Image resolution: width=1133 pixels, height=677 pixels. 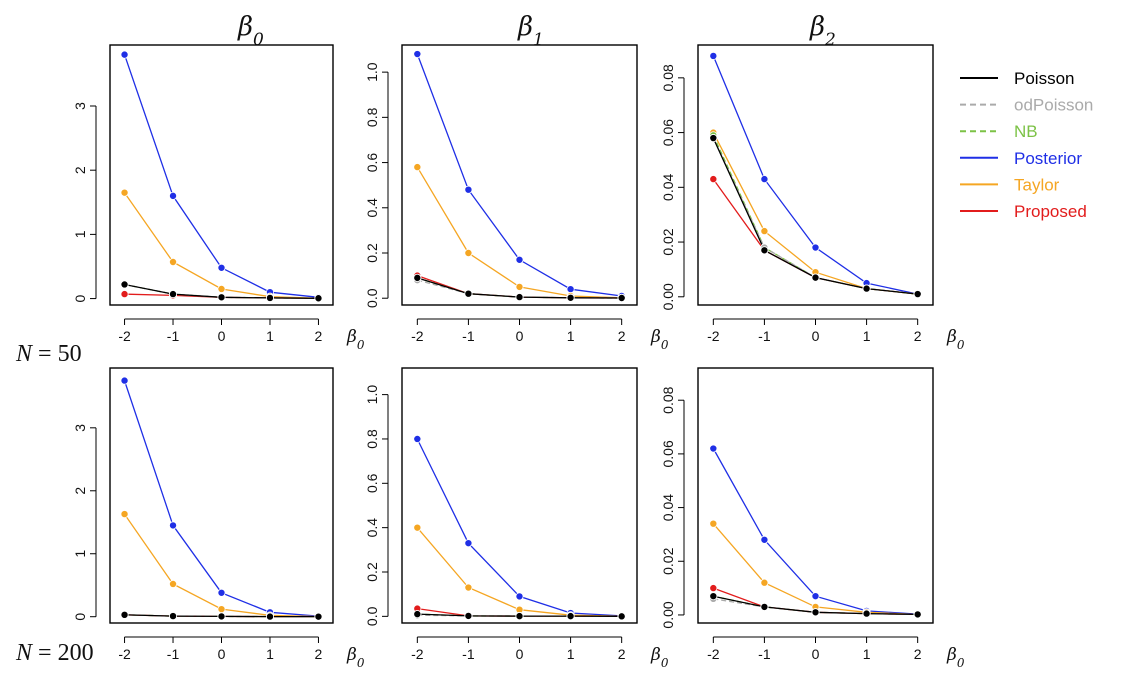 I want to click on panel-1: 0.0 0.2 0.4 0.6 0.8 1.0 -2 -1 0 1 2 β0, so click(x=516, y=198).